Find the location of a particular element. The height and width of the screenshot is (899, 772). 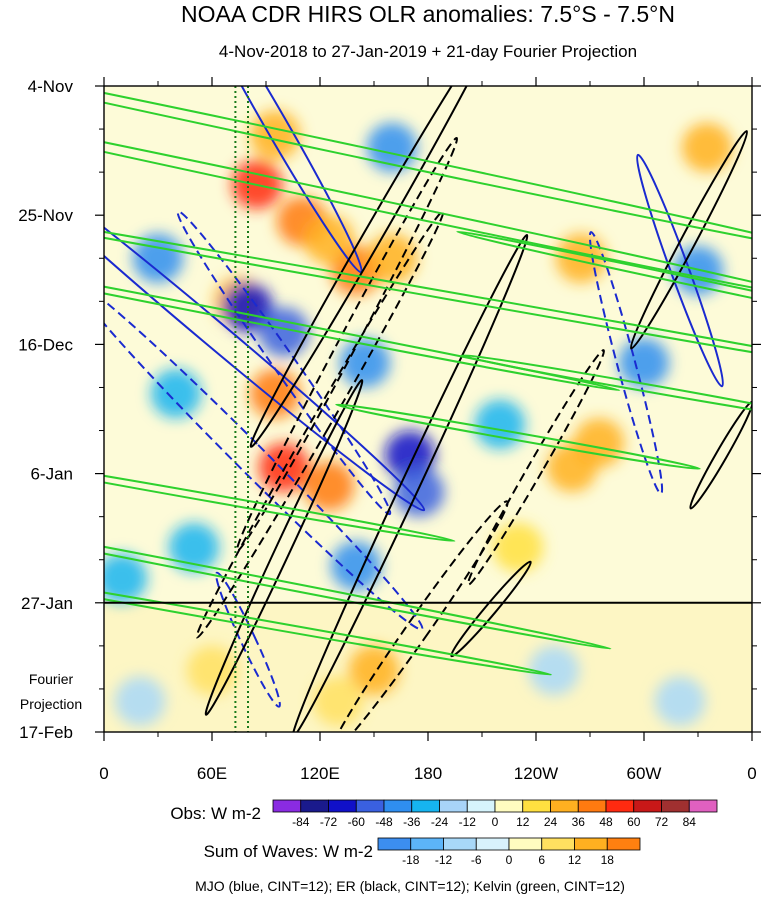

obs-colorbar-level-label: 24 is located at coordinates (551, 822).